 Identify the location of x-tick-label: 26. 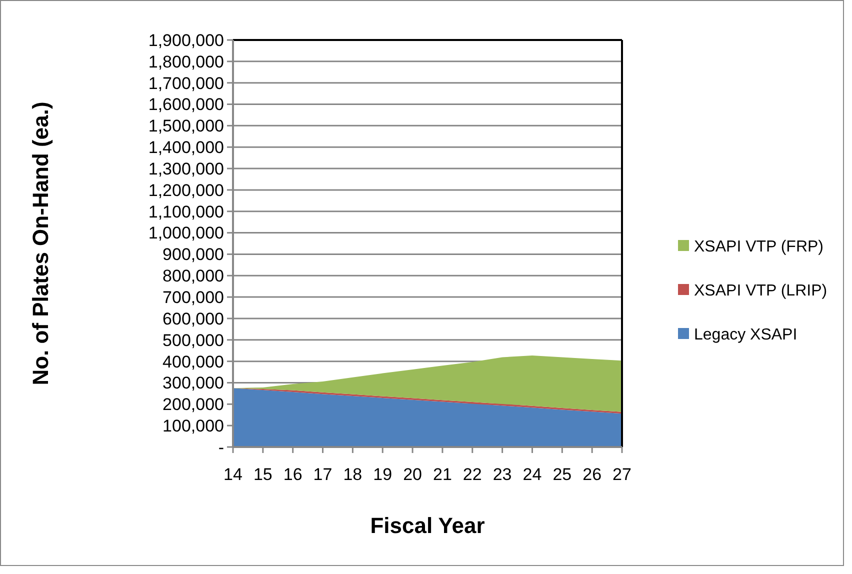
(592, 474).